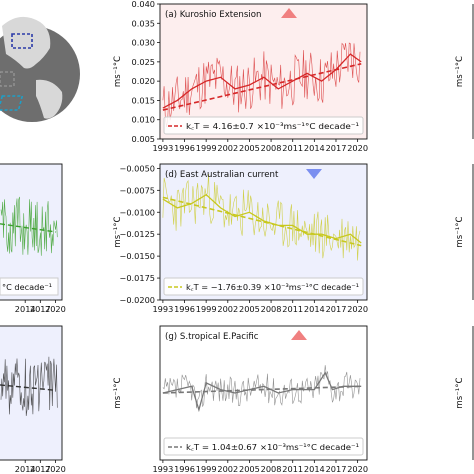  I want to click on panel-background, so click(263, 232).